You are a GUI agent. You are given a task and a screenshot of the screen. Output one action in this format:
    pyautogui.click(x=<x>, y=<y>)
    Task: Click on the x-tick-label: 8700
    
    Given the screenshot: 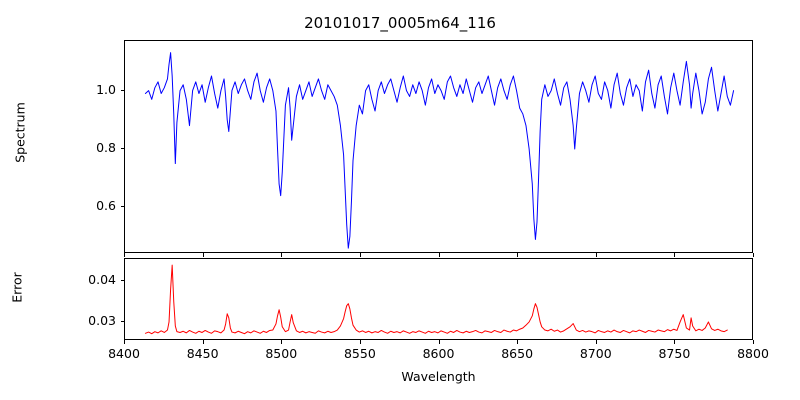 What is the action you would take?
    pyautogui.click(x=595, y=353)
    